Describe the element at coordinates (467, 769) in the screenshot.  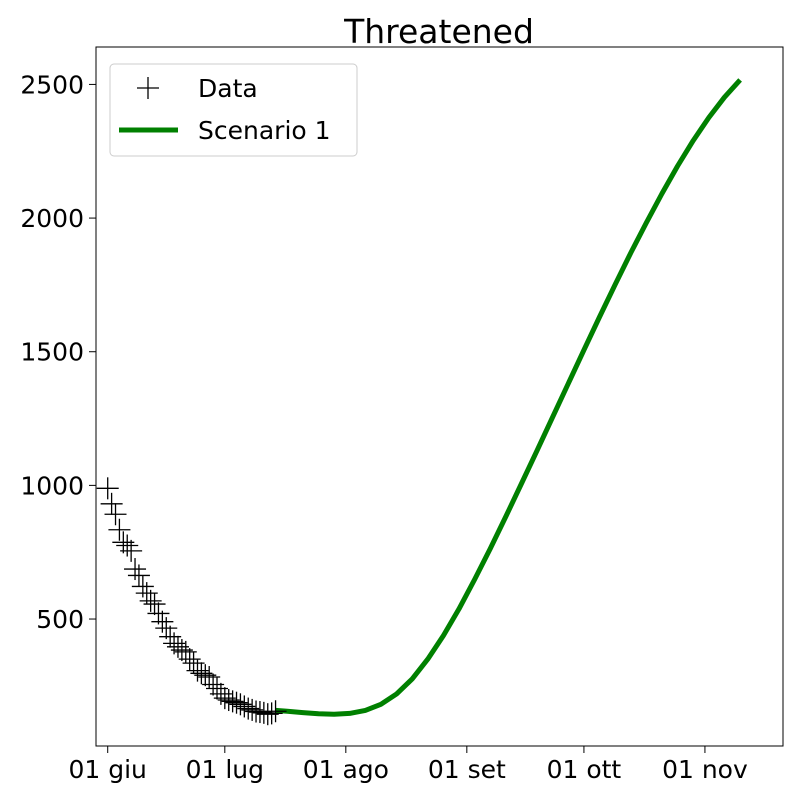
I see `x-tick-label: 01 set` at that location.